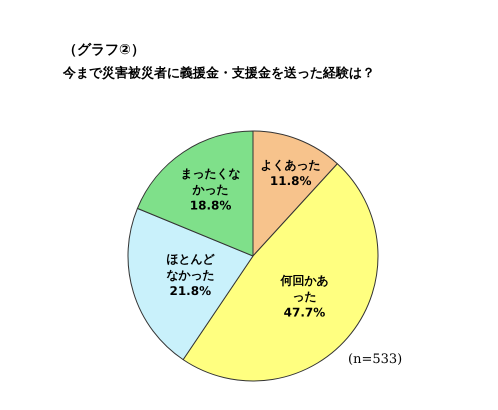  I want to click on data-label: 11.8%, so click(291, 181).